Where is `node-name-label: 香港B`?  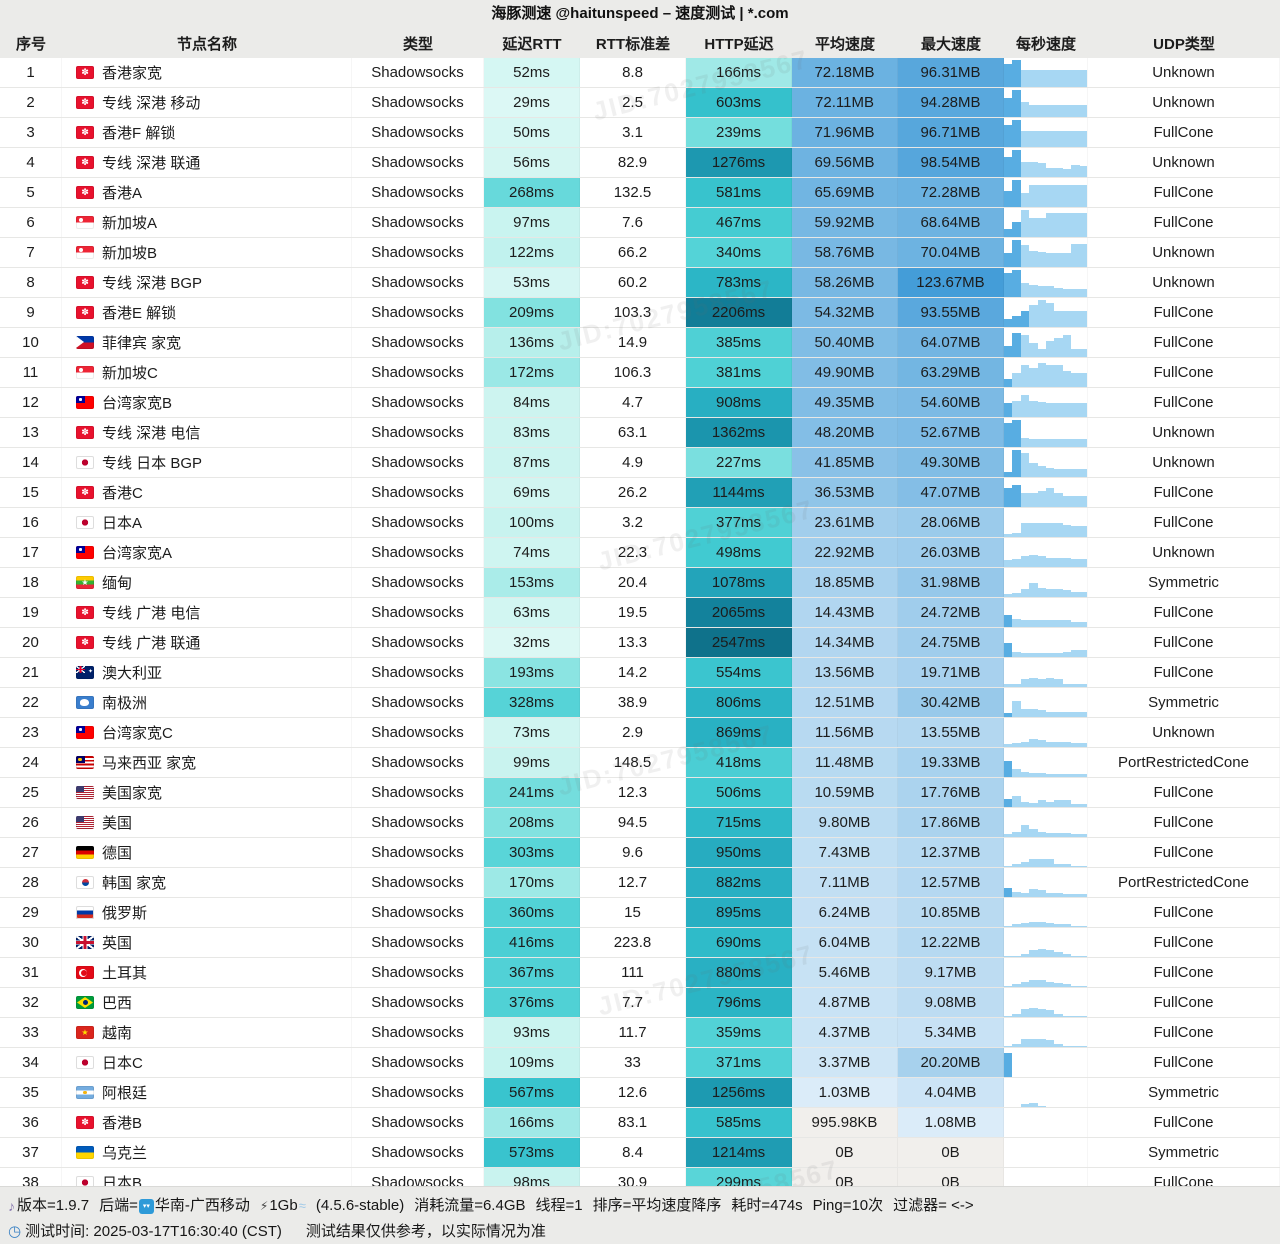 node-name-label: 香港B is located at coordinates (122, 1123).